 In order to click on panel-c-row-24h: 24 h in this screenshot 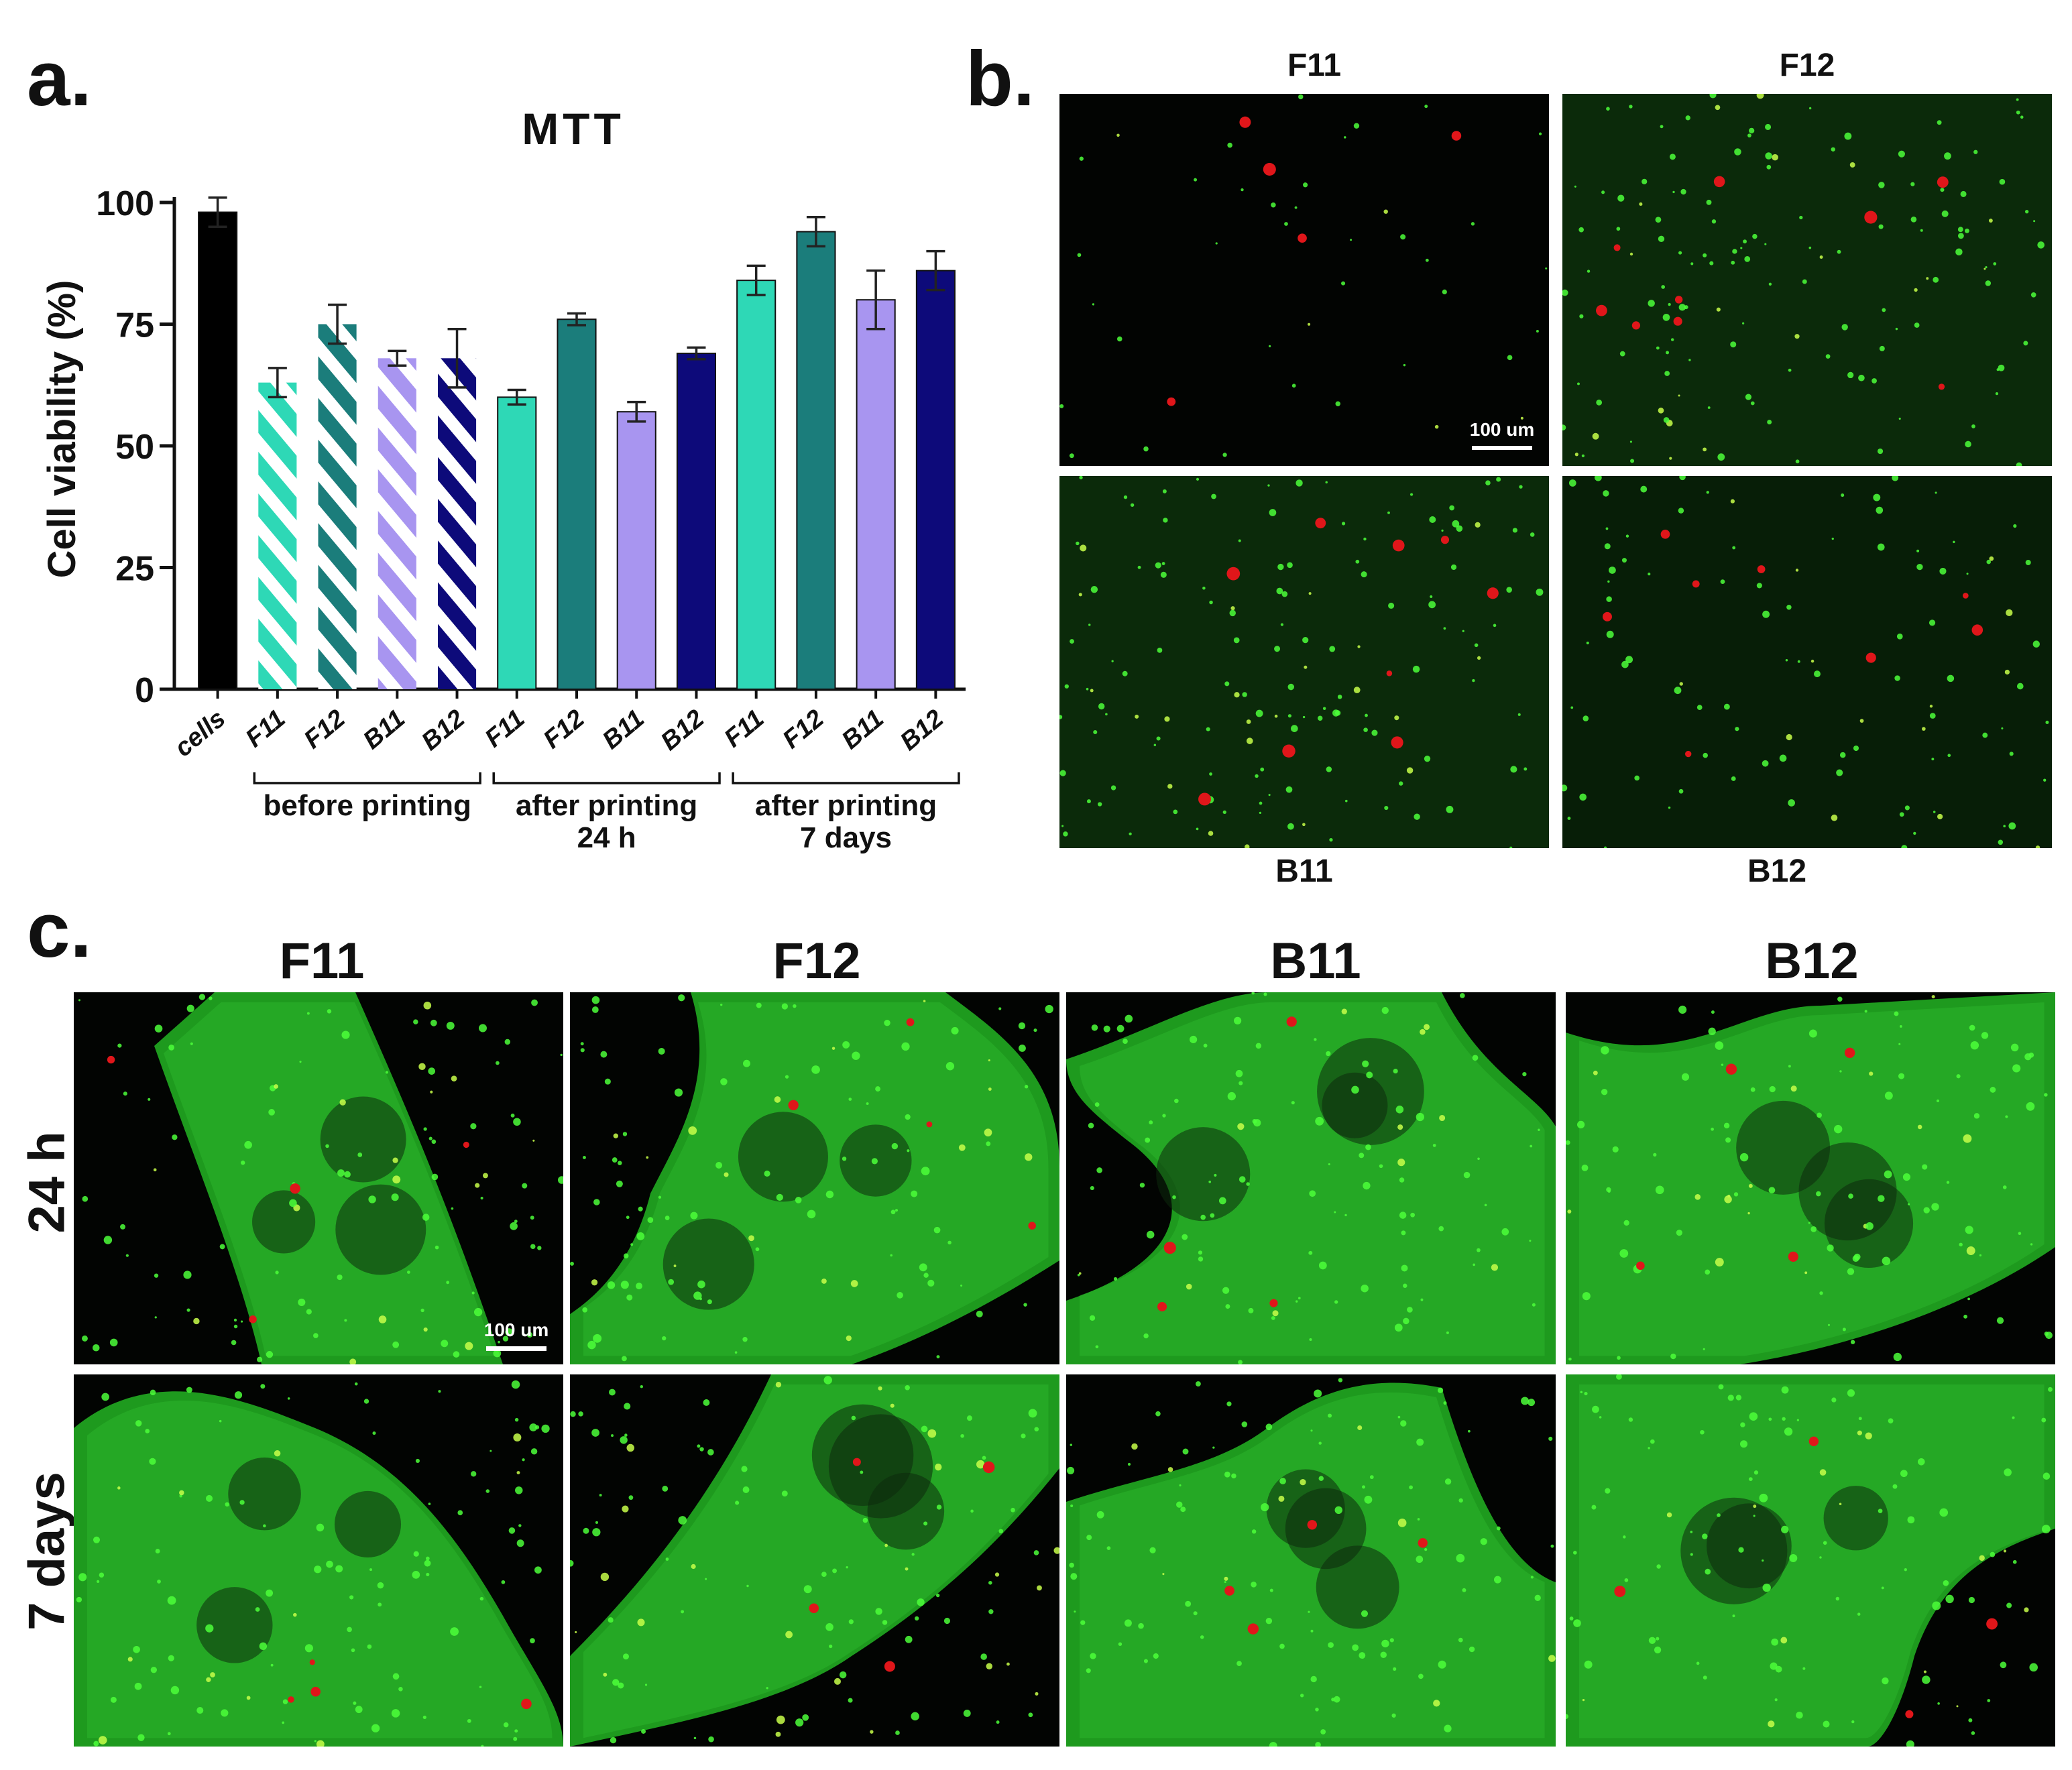, I will do `click(47, 1182)`.